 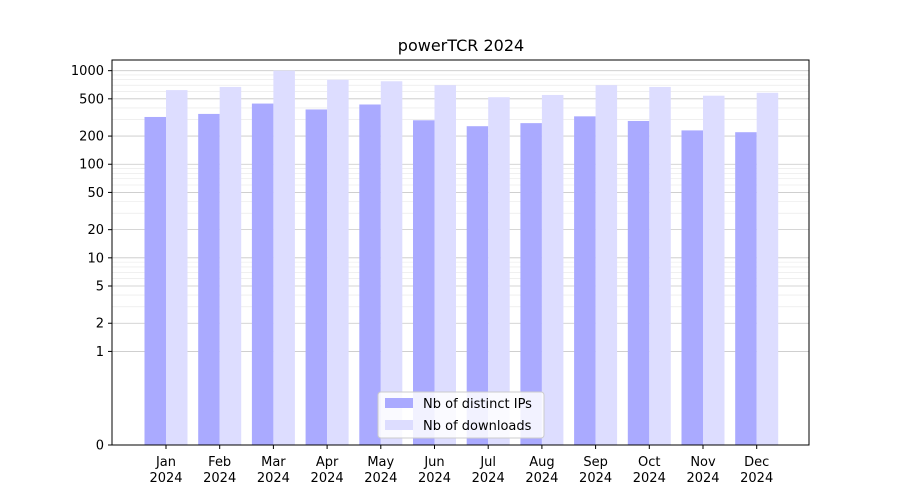 I want to click on x-tick-label: Sep 2024, so click(x=595, y=470).